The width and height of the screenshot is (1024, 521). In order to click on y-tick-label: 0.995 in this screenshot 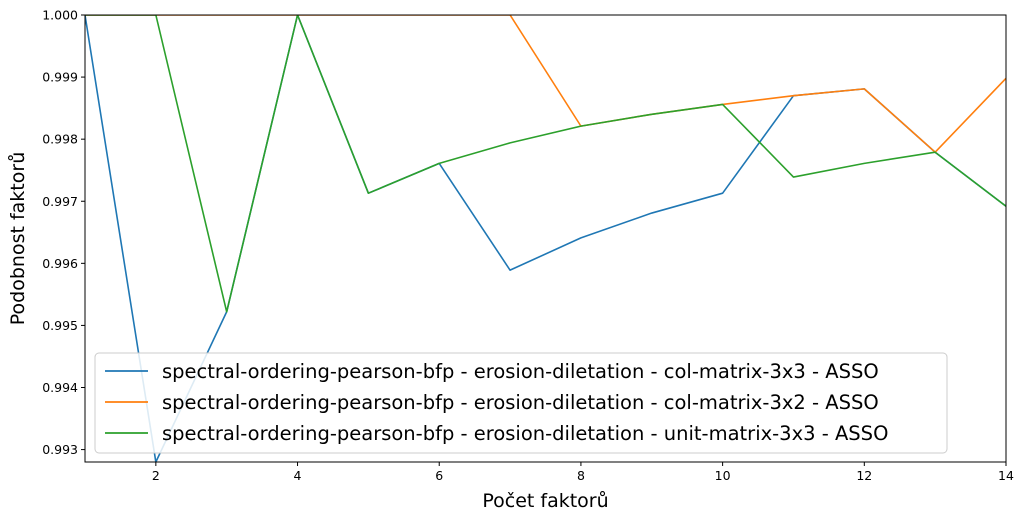, I will do `click(60, 325)`.